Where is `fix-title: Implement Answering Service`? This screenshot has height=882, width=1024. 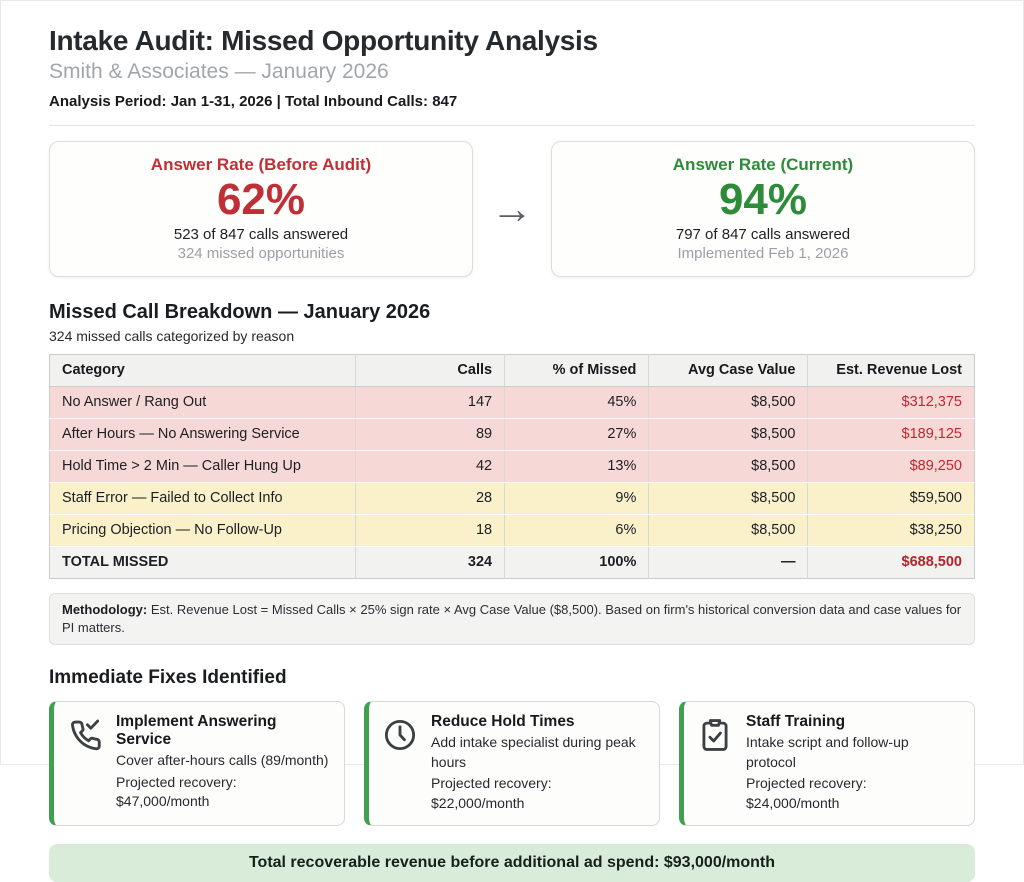 fix-title: Implement Answering Service is located at coordinates (196, 731).